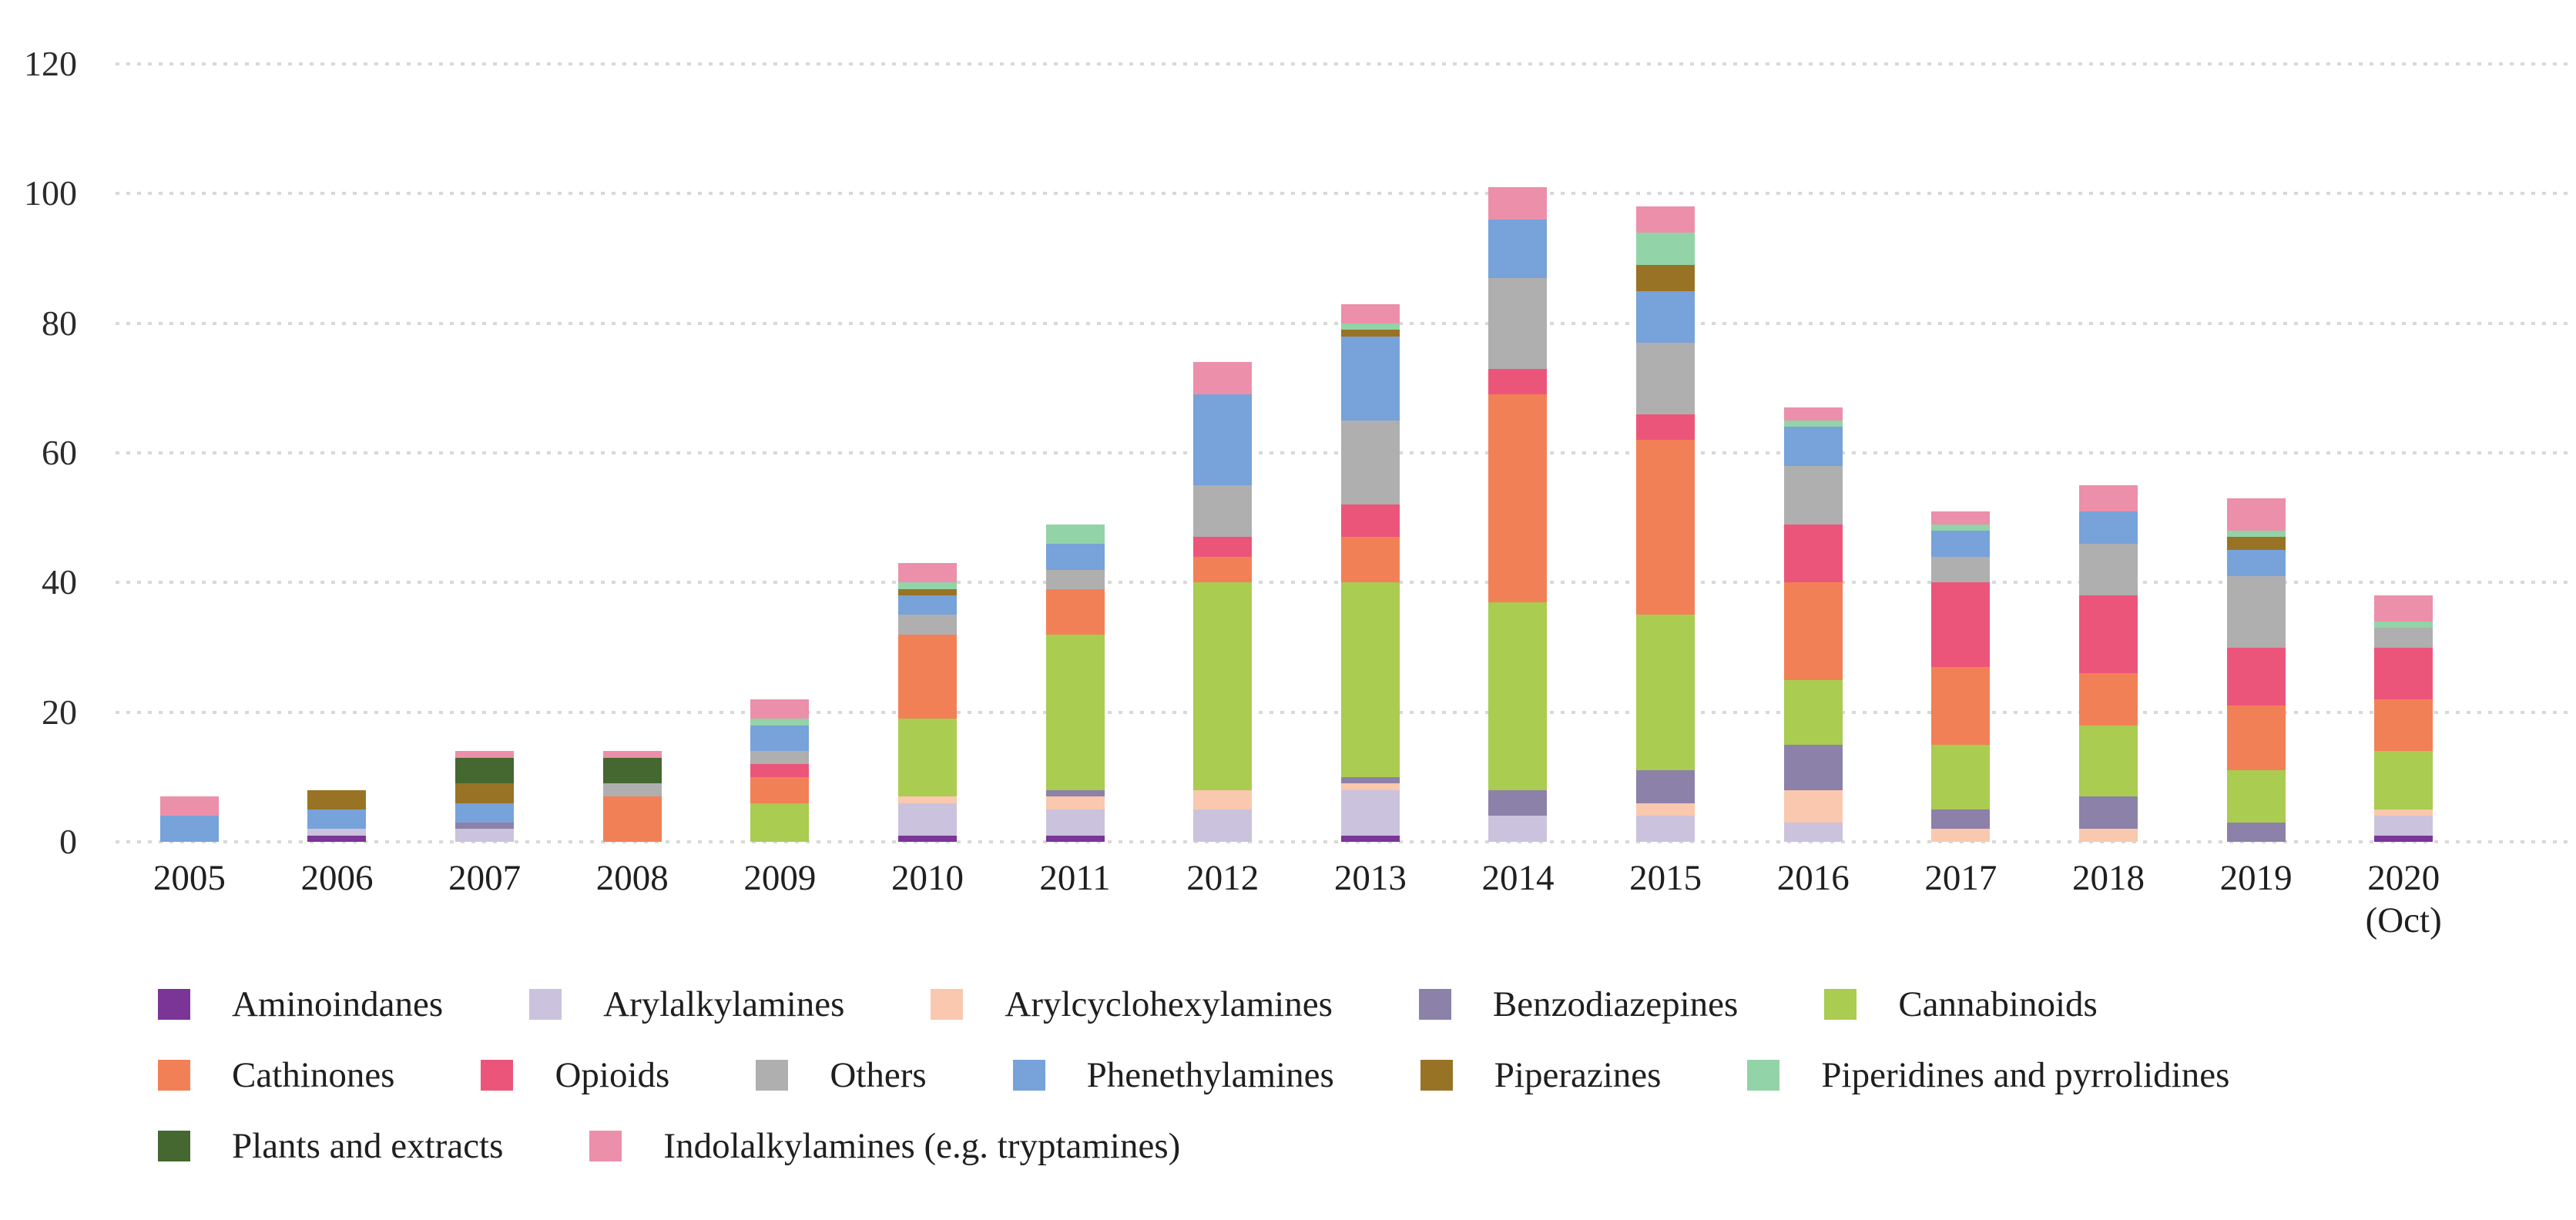  I want to click on legend-label: Plants and extracts, so click(368, 1146).